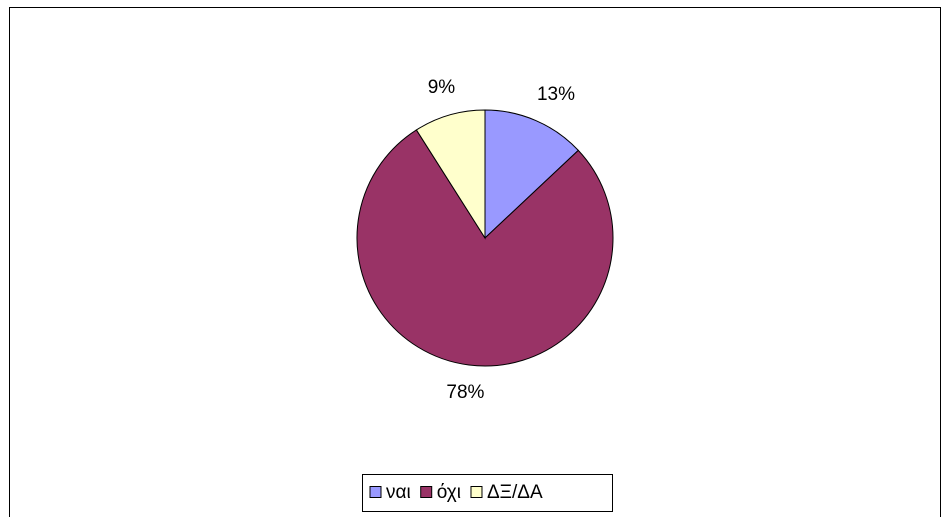 The image size is (950, 517). What do you see at coordinates (465, 392) in the screenshot?
I see `data-label: 78%` at bounding box center [465, 392].